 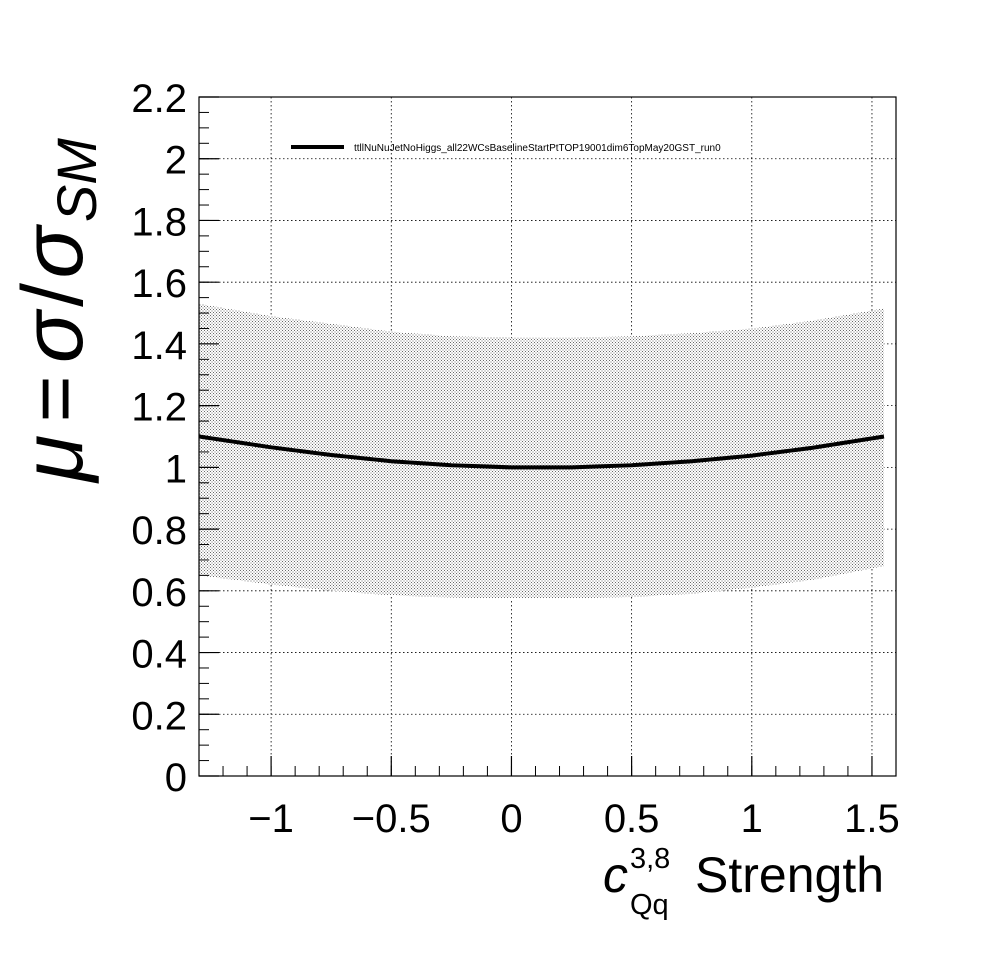 What do you see at coordinates (159, 438) in the screenshot?
I see `y-axis-tick-labels: 0 0.2 0.4 0.6 0.8 1 1.2 1.4 1.6 1.8 2 2.2` at bounding box center [159, 438].